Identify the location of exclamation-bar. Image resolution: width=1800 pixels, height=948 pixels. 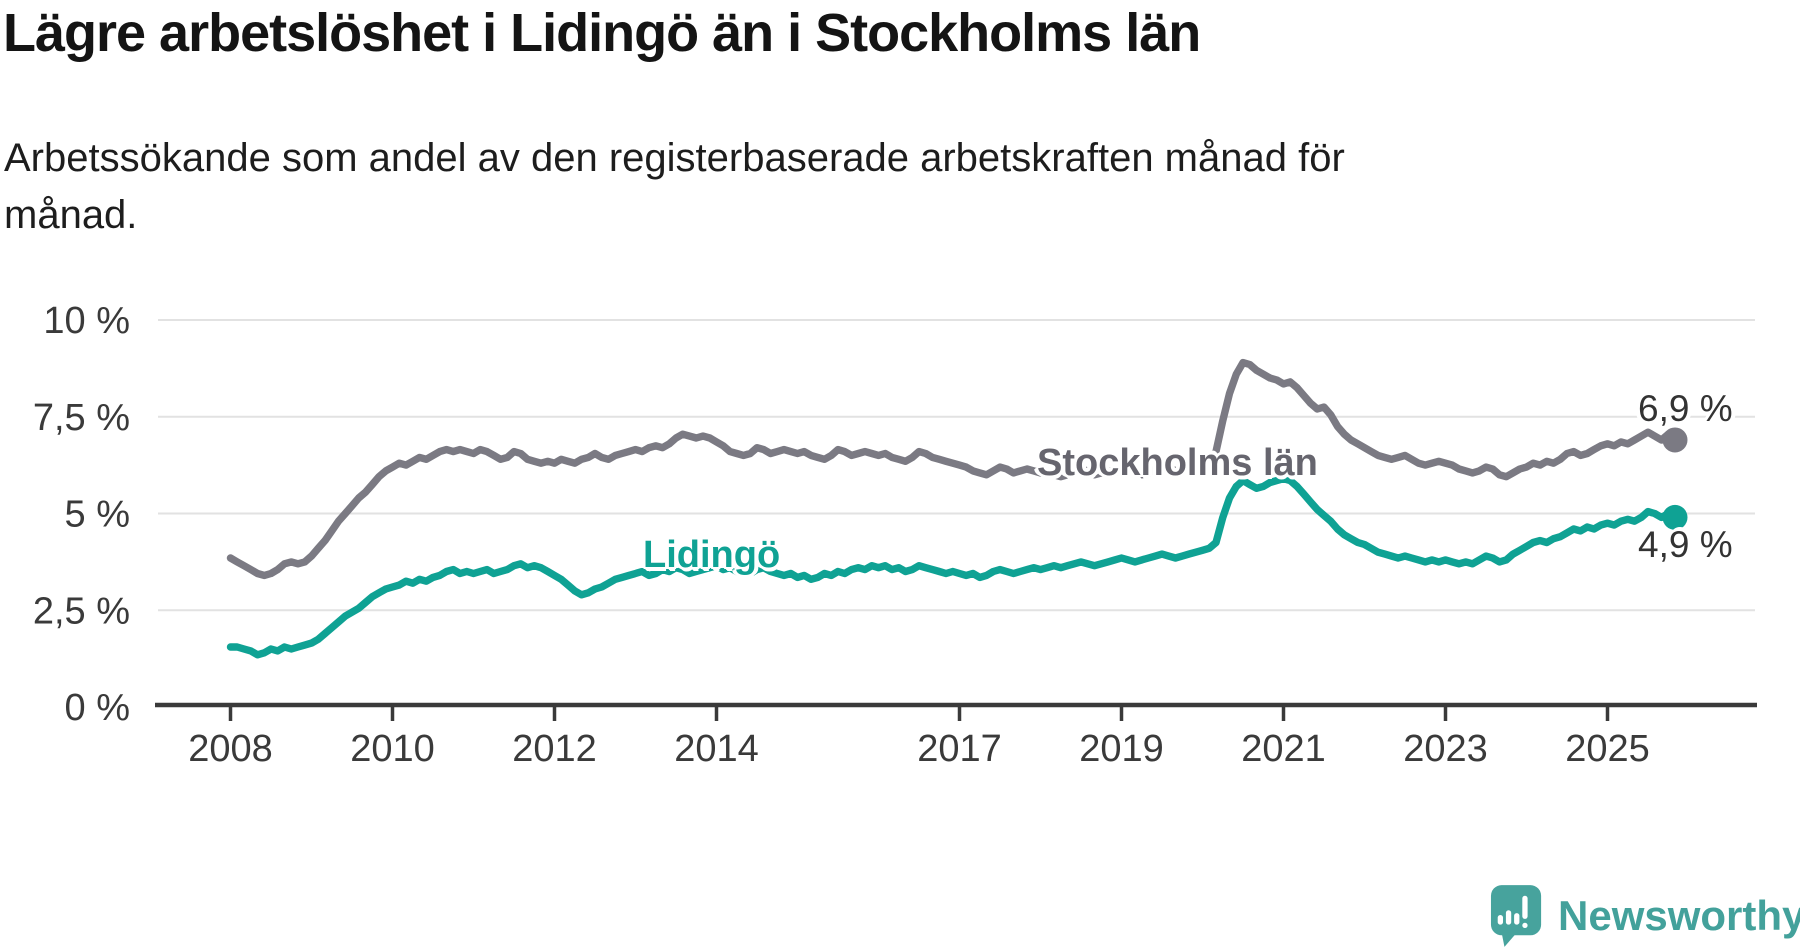
(1525, 907).